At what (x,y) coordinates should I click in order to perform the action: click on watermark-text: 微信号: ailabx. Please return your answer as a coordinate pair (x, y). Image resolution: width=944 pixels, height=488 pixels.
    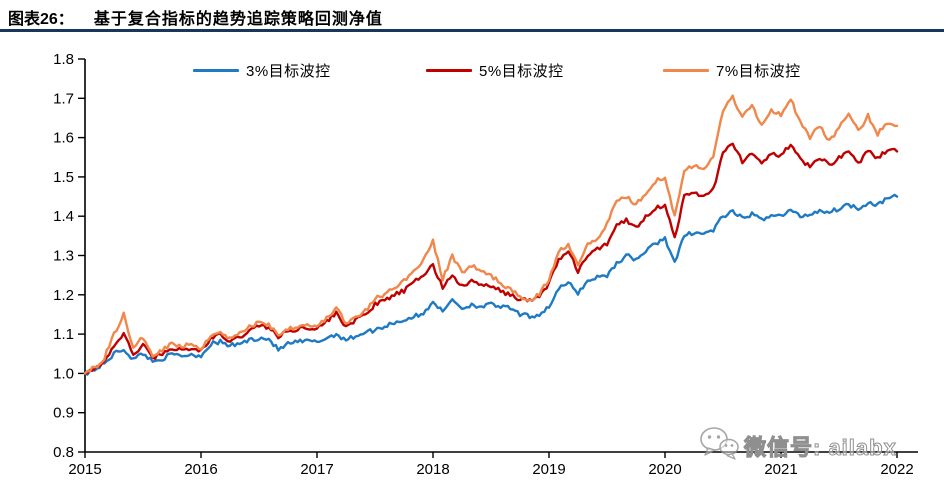
    Looking at the image, I should click on (820, 447).